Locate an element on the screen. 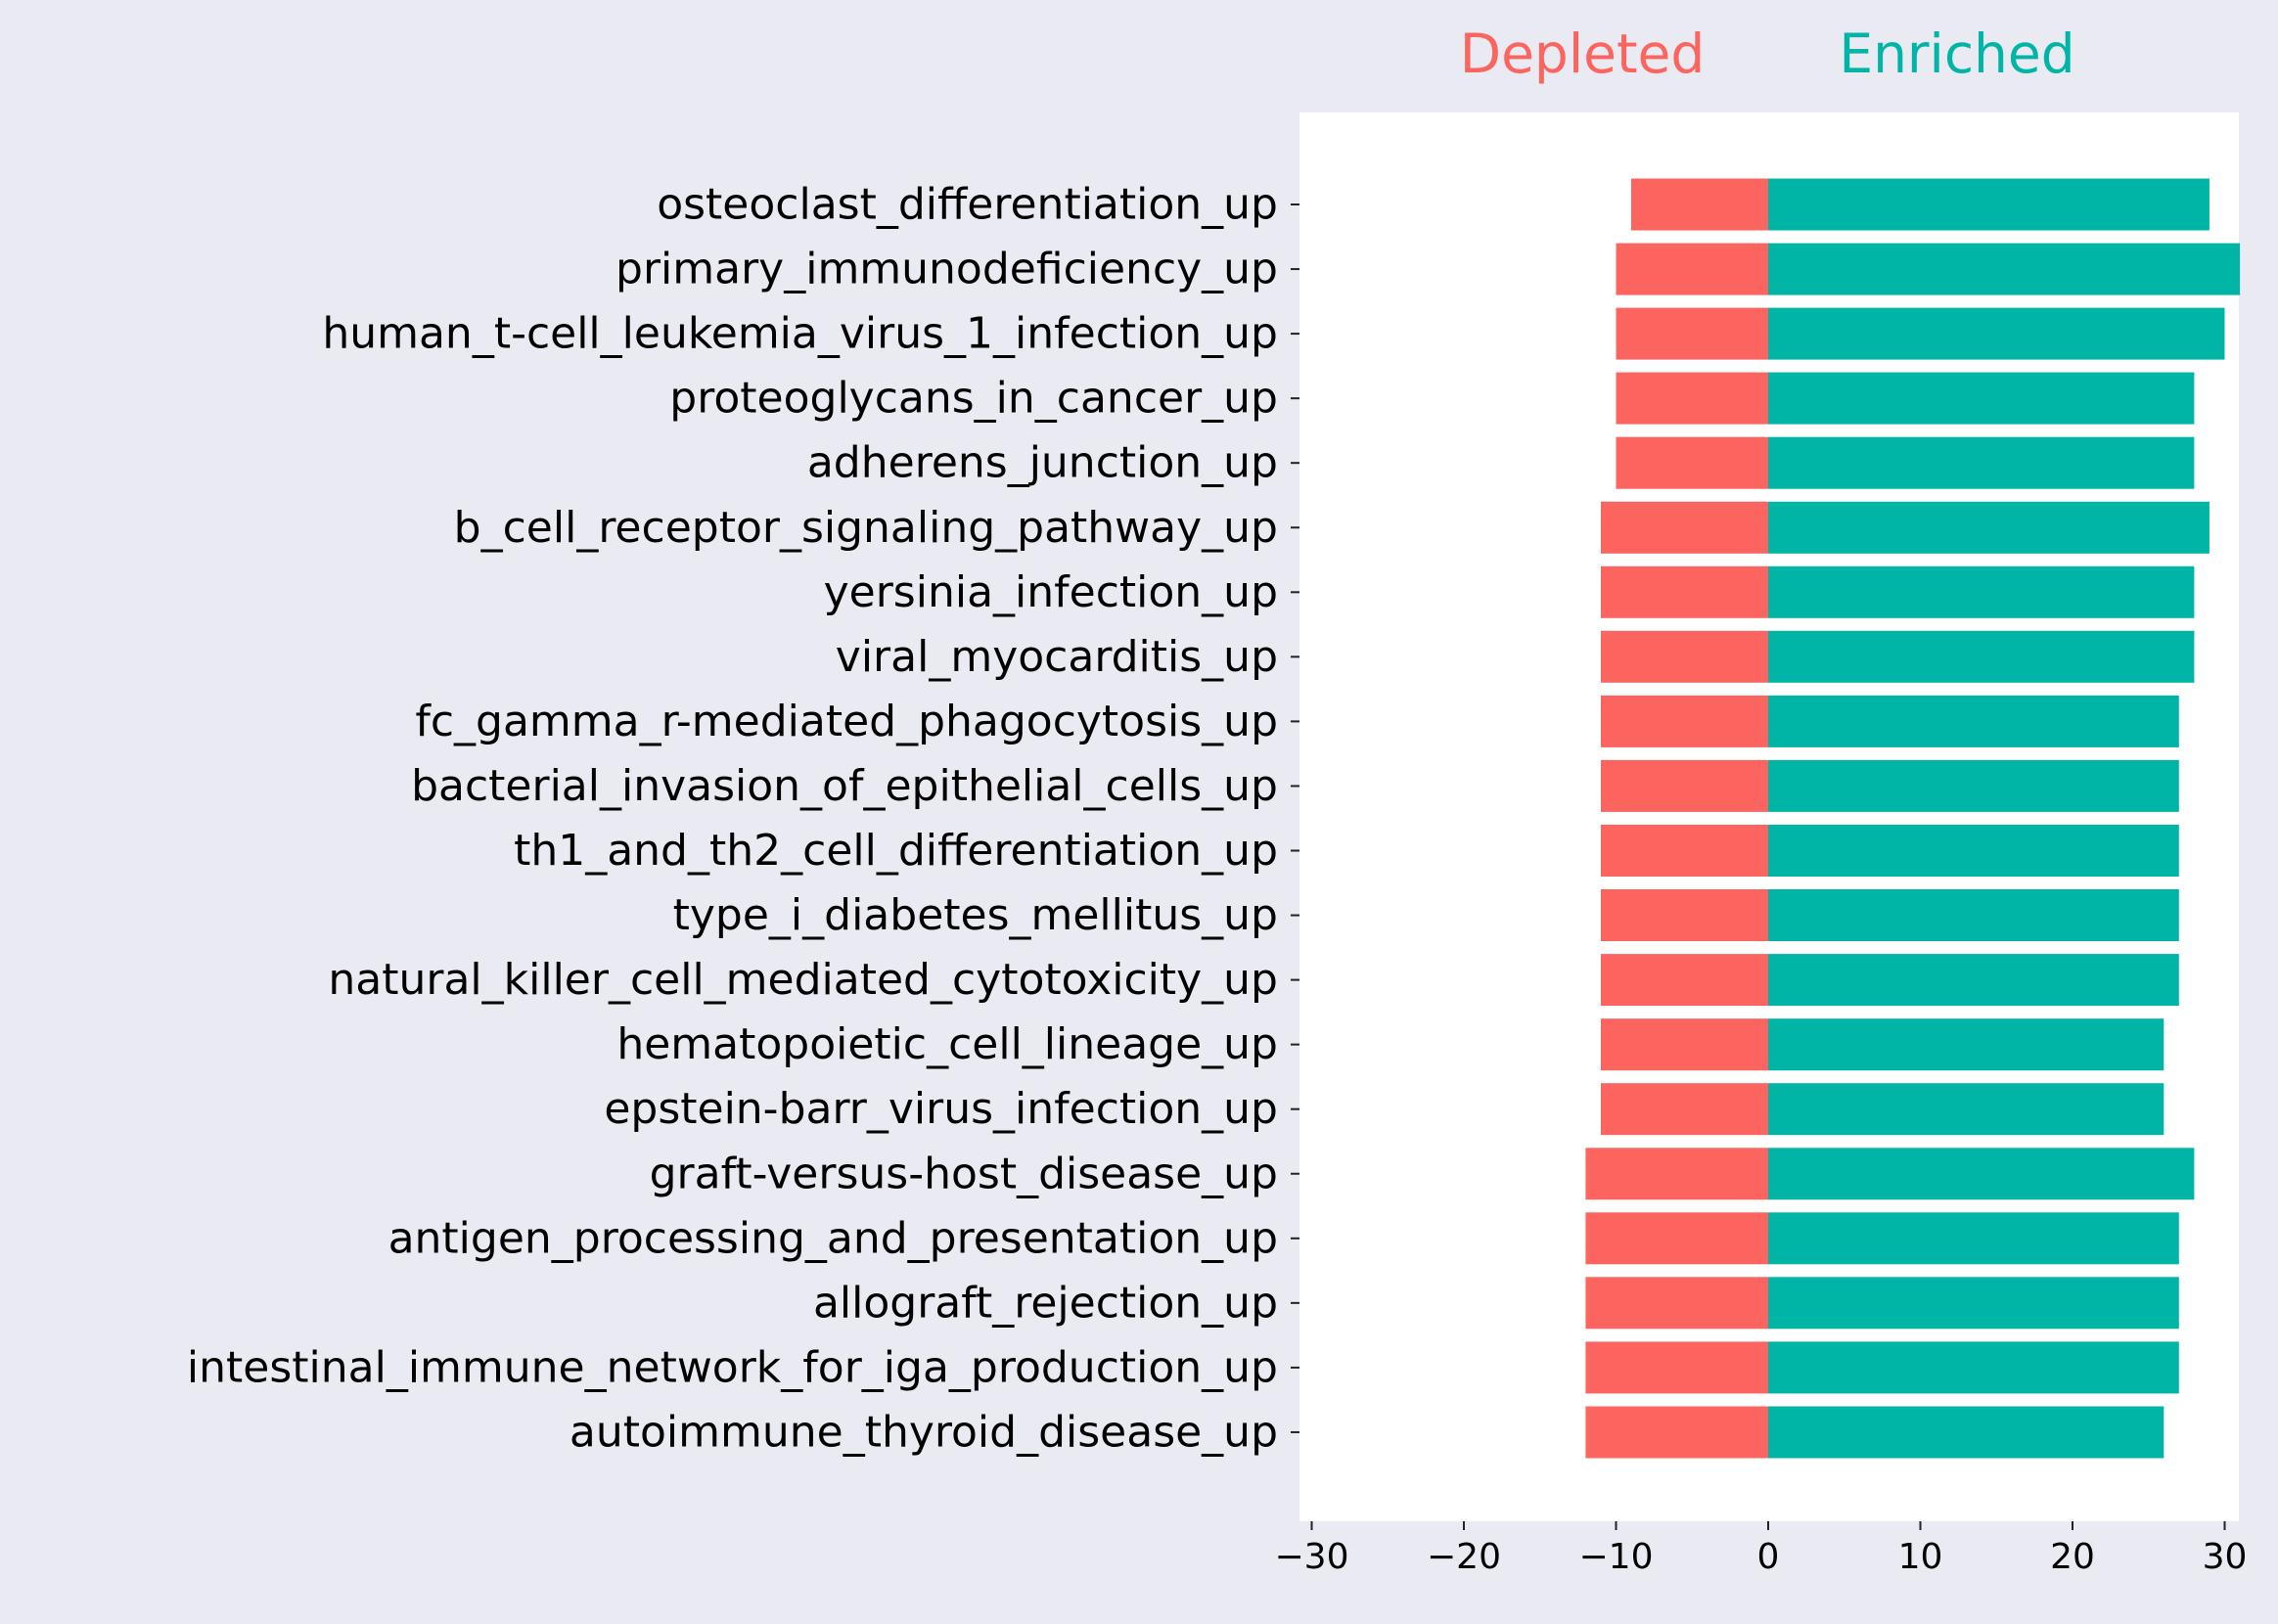 This screenshot has width=2278, height=1624. x-tick-label-6: 30 is located at coordinates (2225, 1557).